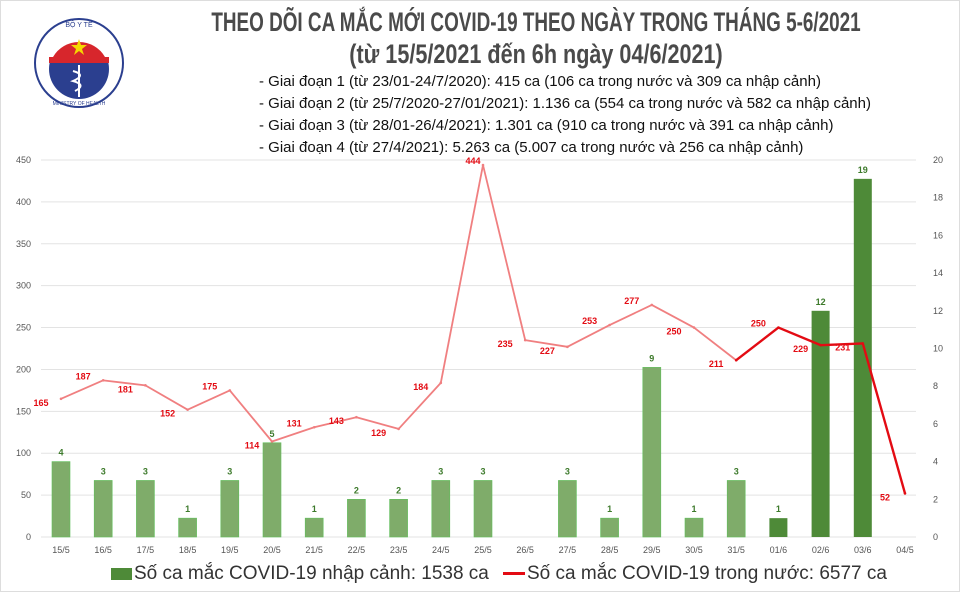  What do you see at coordinates (821, 302) in the screenshot?
I see `bar-data-label: 12` at bounding box center [821, 302].